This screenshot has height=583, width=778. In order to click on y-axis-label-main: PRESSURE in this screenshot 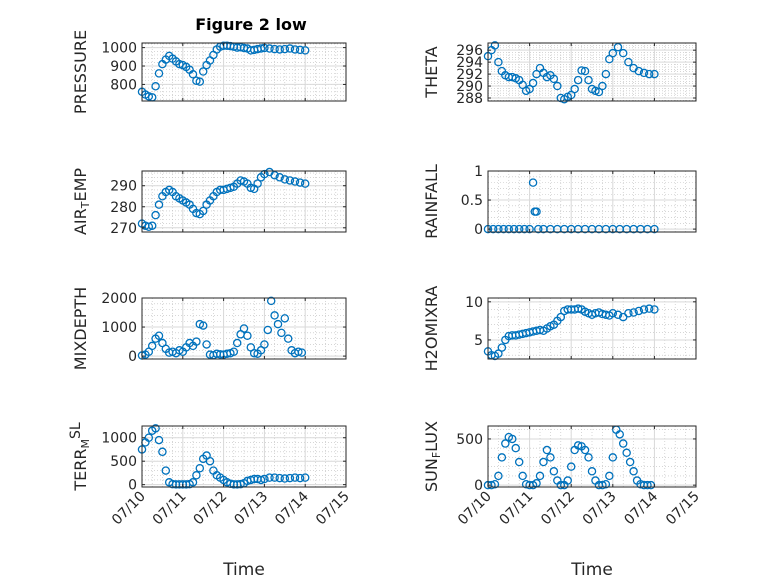, I will do `click(80, 72)`.